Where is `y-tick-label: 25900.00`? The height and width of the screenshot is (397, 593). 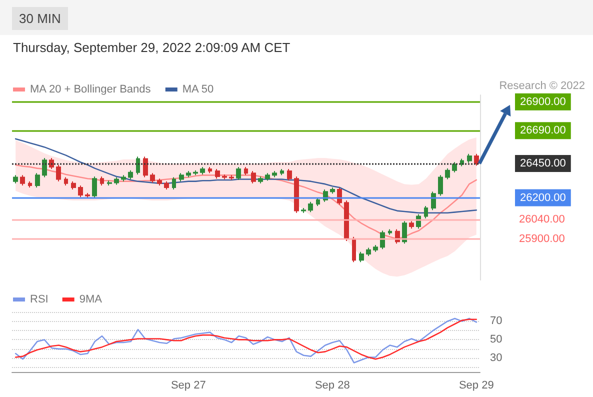 y-tick-label: 25900.00 is located at coordinates (542, 238).